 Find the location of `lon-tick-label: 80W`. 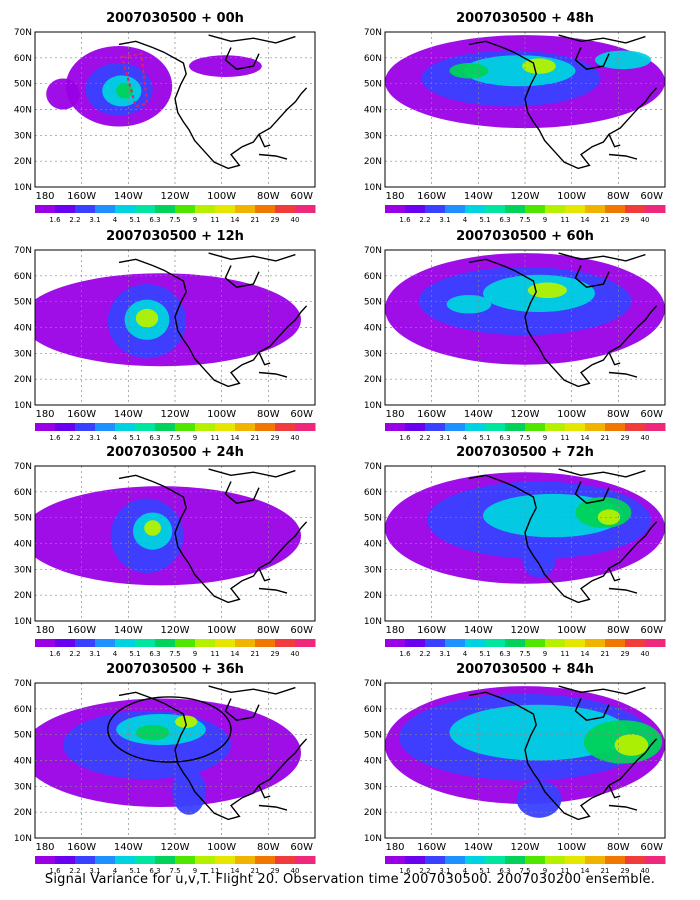

lon-tick-label: 80W is located at coordinates (618, 196).